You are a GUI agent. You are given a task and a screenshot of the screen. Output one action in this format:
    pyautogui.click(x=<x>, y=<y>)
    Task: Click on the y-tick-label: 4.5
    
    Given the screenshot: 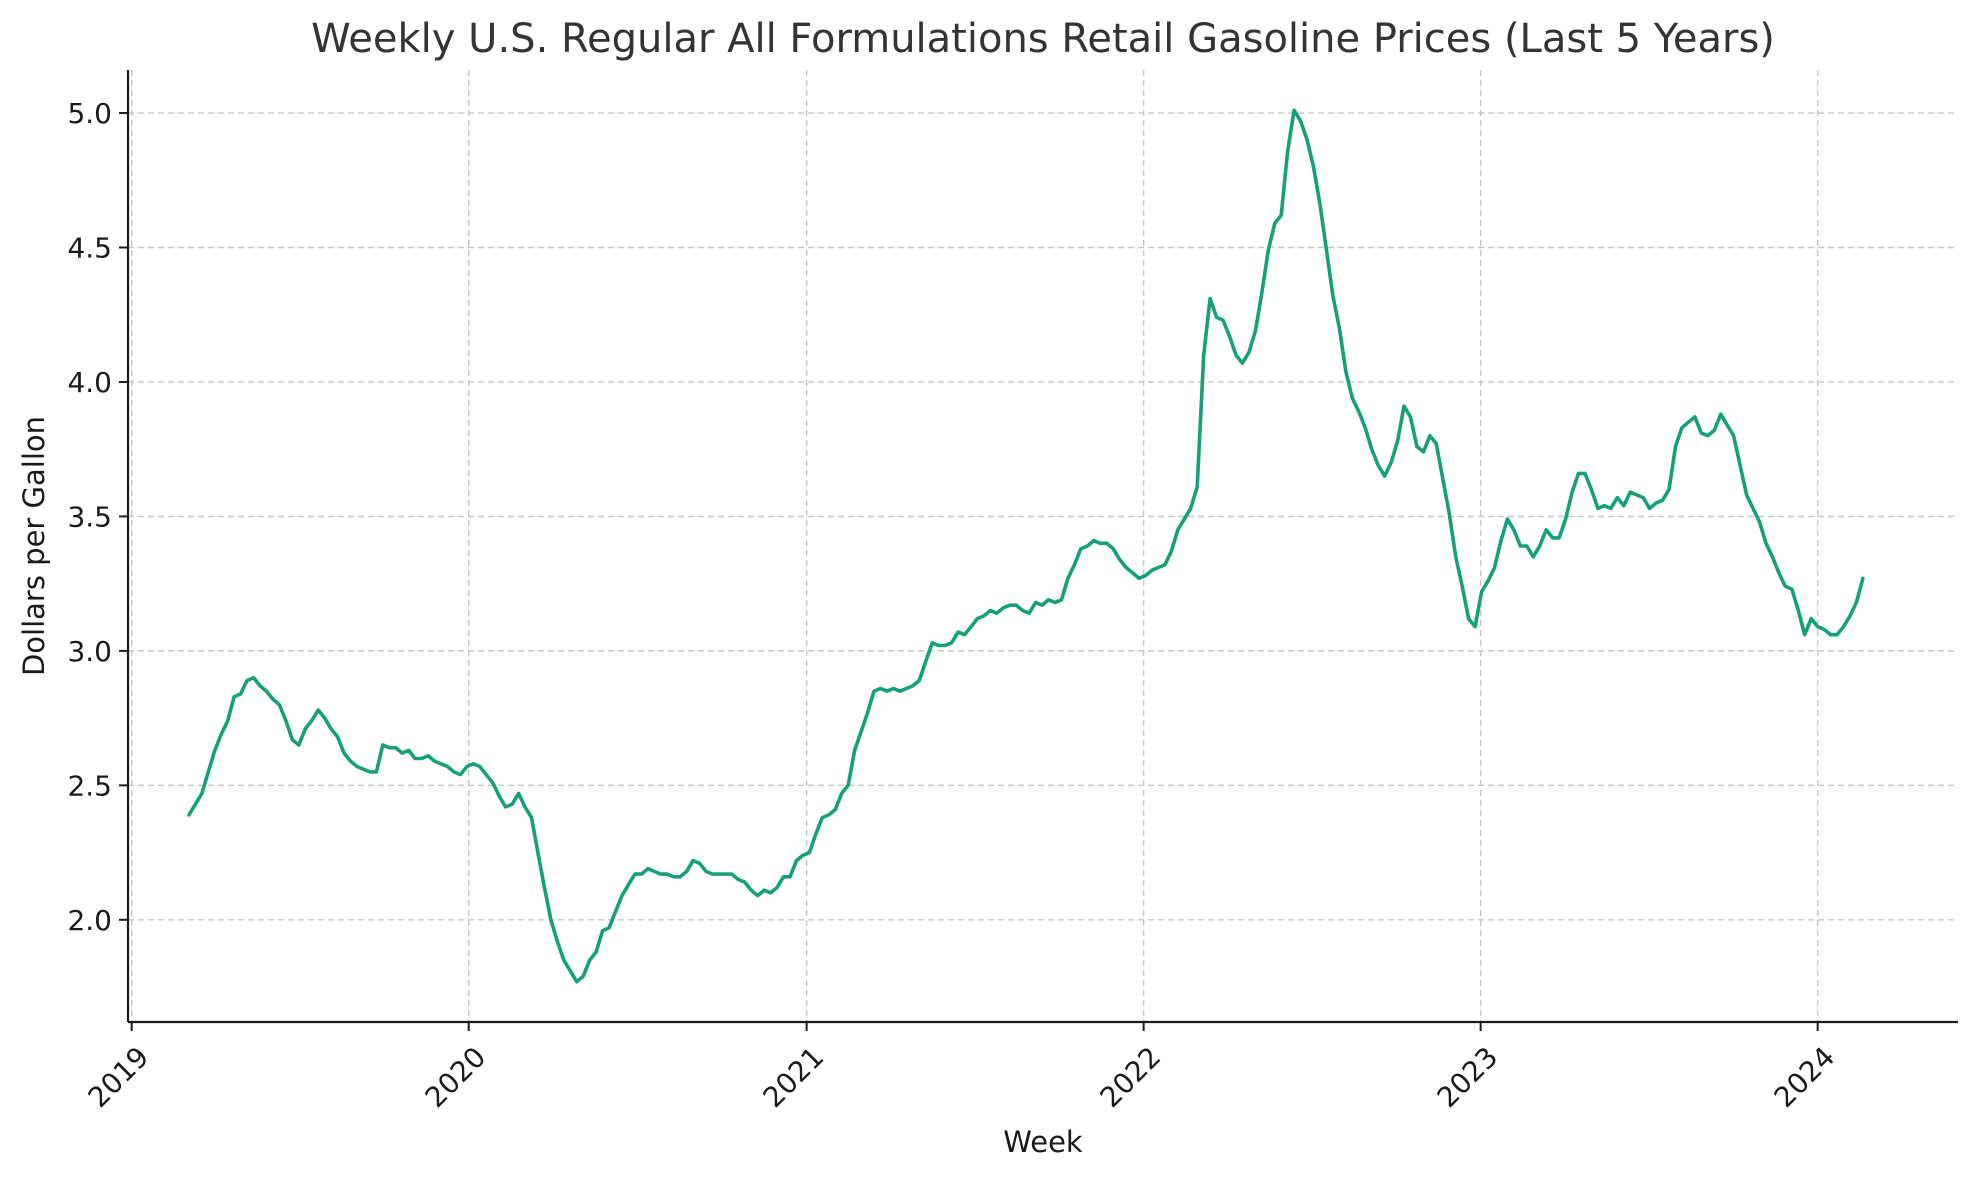 What is the action you would take?
    pyautogui.click(x=89, y=247)
    